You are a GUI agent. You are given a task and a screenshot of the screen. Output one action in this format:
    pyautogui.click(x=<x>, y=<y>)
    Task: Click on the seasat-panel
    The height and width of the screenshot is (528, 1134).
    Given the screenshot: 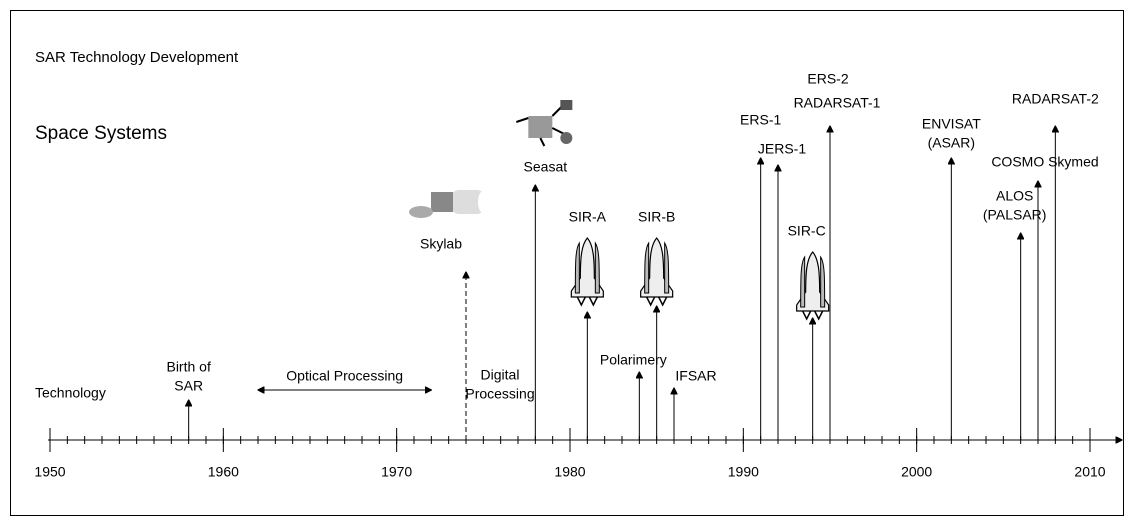 What is the action you would take?
    pyautogui.click(x=566, y=105)
    